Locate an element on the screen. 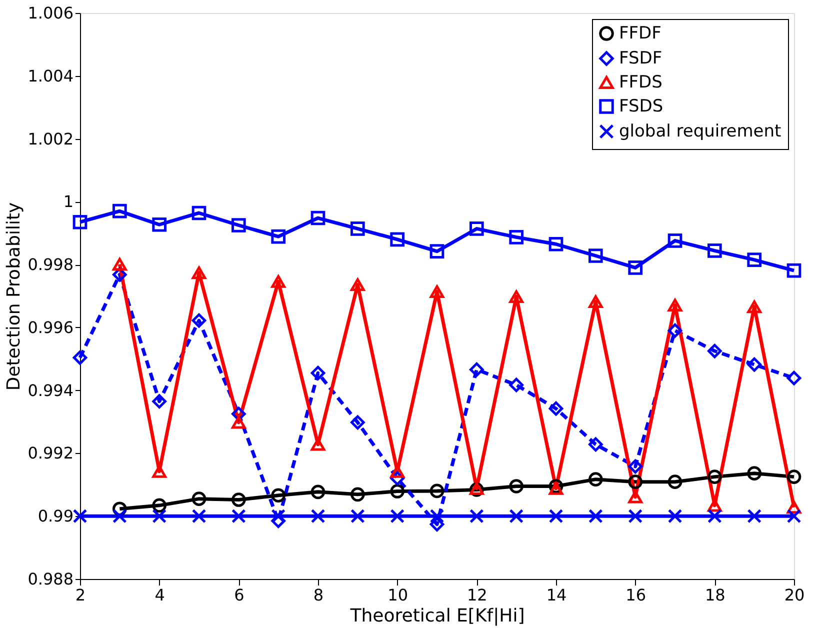  y-tick-label: 0.996 is located at coordinates (51, 327).